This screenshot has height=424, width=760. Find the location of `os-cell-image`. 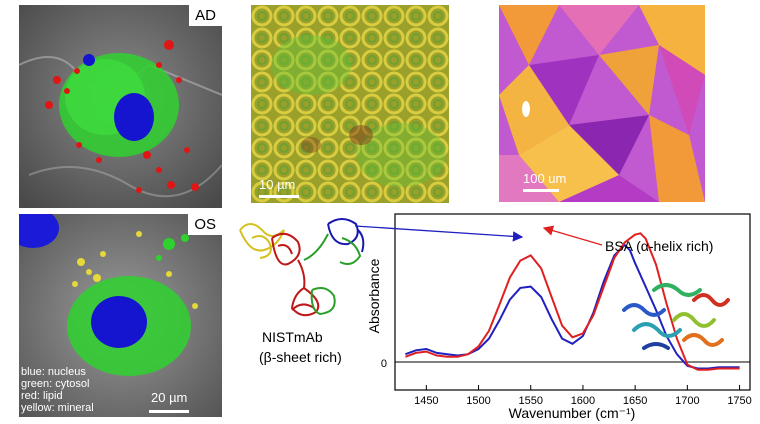

os-cell-image is located at coordinates (120, 315).